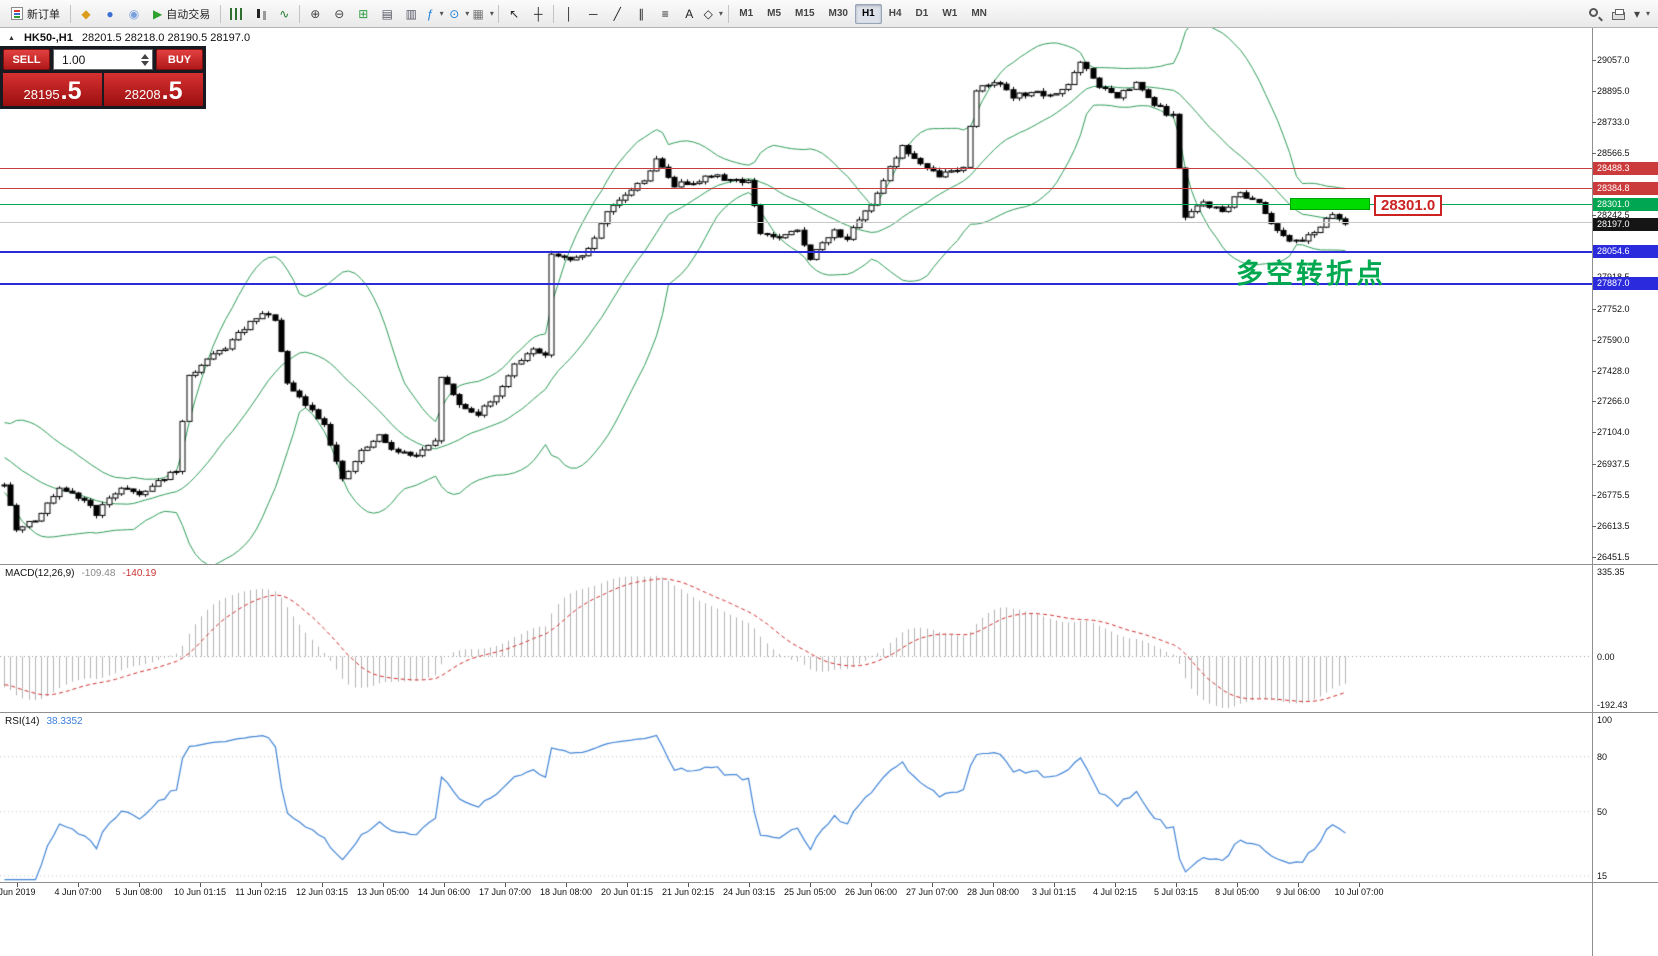 The height and width of the screenshot is (956, 1658). I want to click on zoom-in-button: ⊕, so click(315, 14).